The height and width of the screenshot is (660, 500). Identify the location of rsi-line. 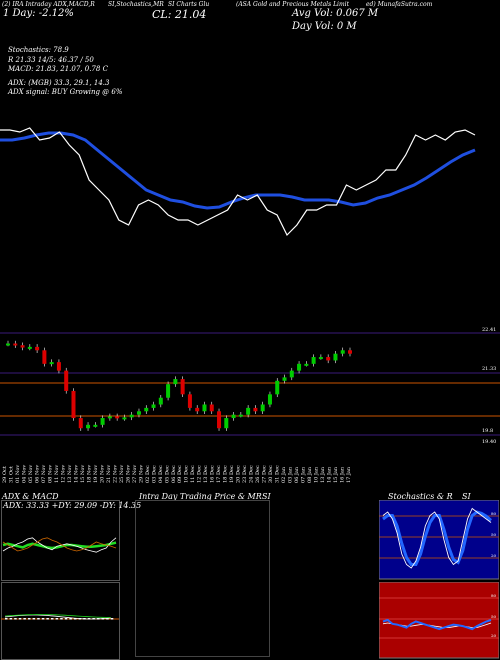
(437, 624).